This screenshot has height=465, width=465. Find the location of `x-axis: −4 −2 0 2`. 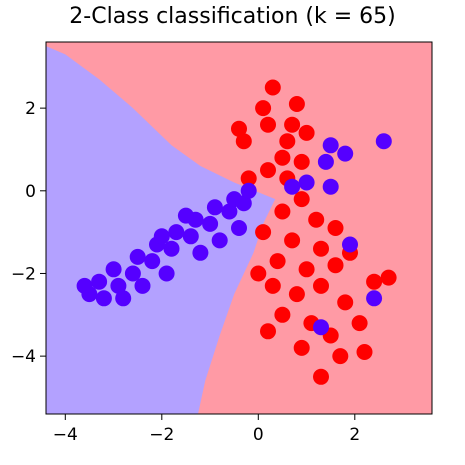

x-axis: −4 −2 0 2 is located at coordinates (206, 429).